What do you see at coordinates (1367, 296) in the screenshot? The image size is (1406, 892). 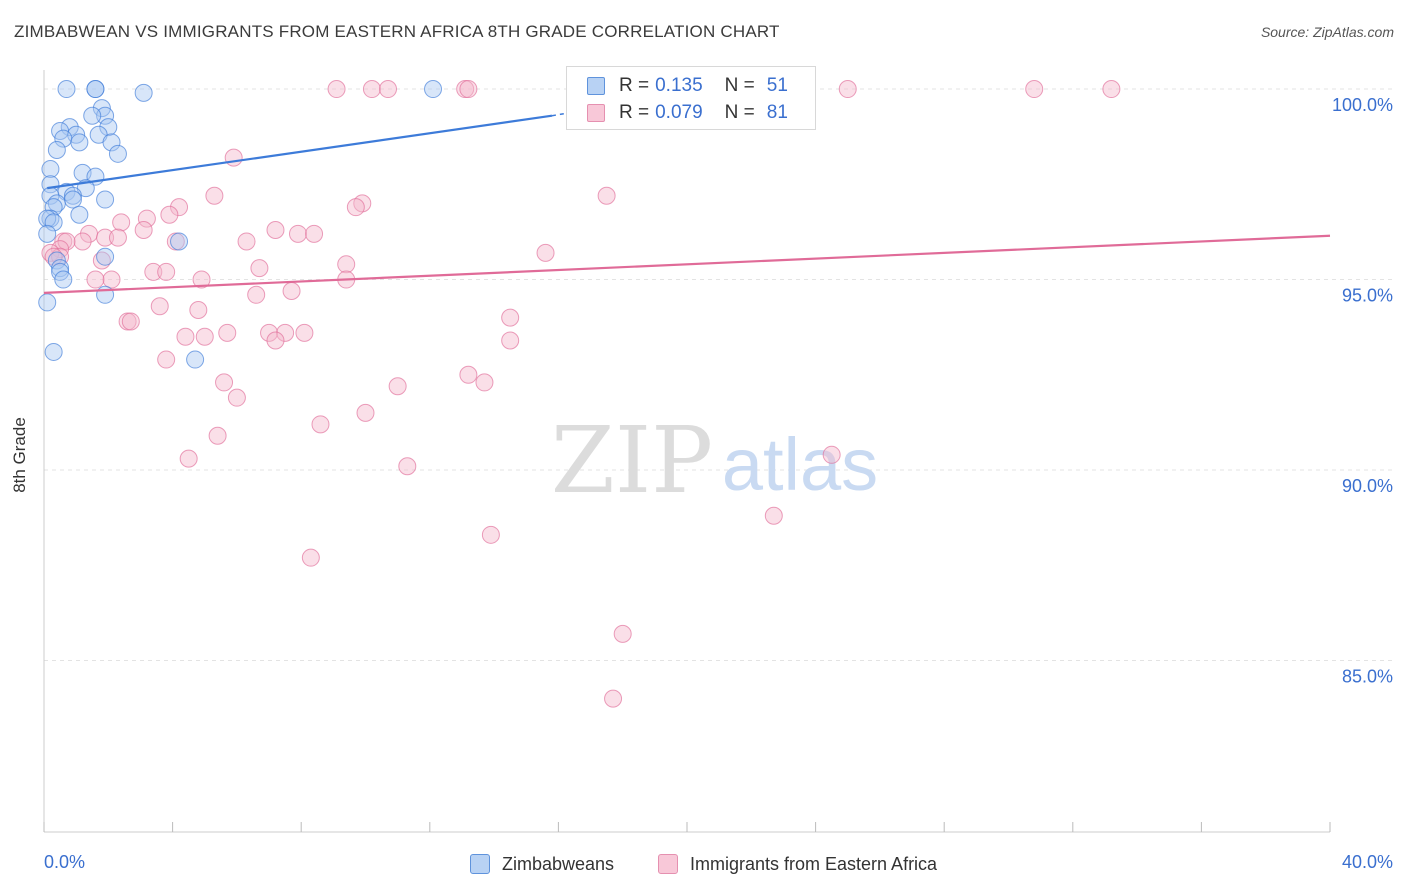 I see `y-tick-label: 95.0%` at bounding box center [1367, 296].